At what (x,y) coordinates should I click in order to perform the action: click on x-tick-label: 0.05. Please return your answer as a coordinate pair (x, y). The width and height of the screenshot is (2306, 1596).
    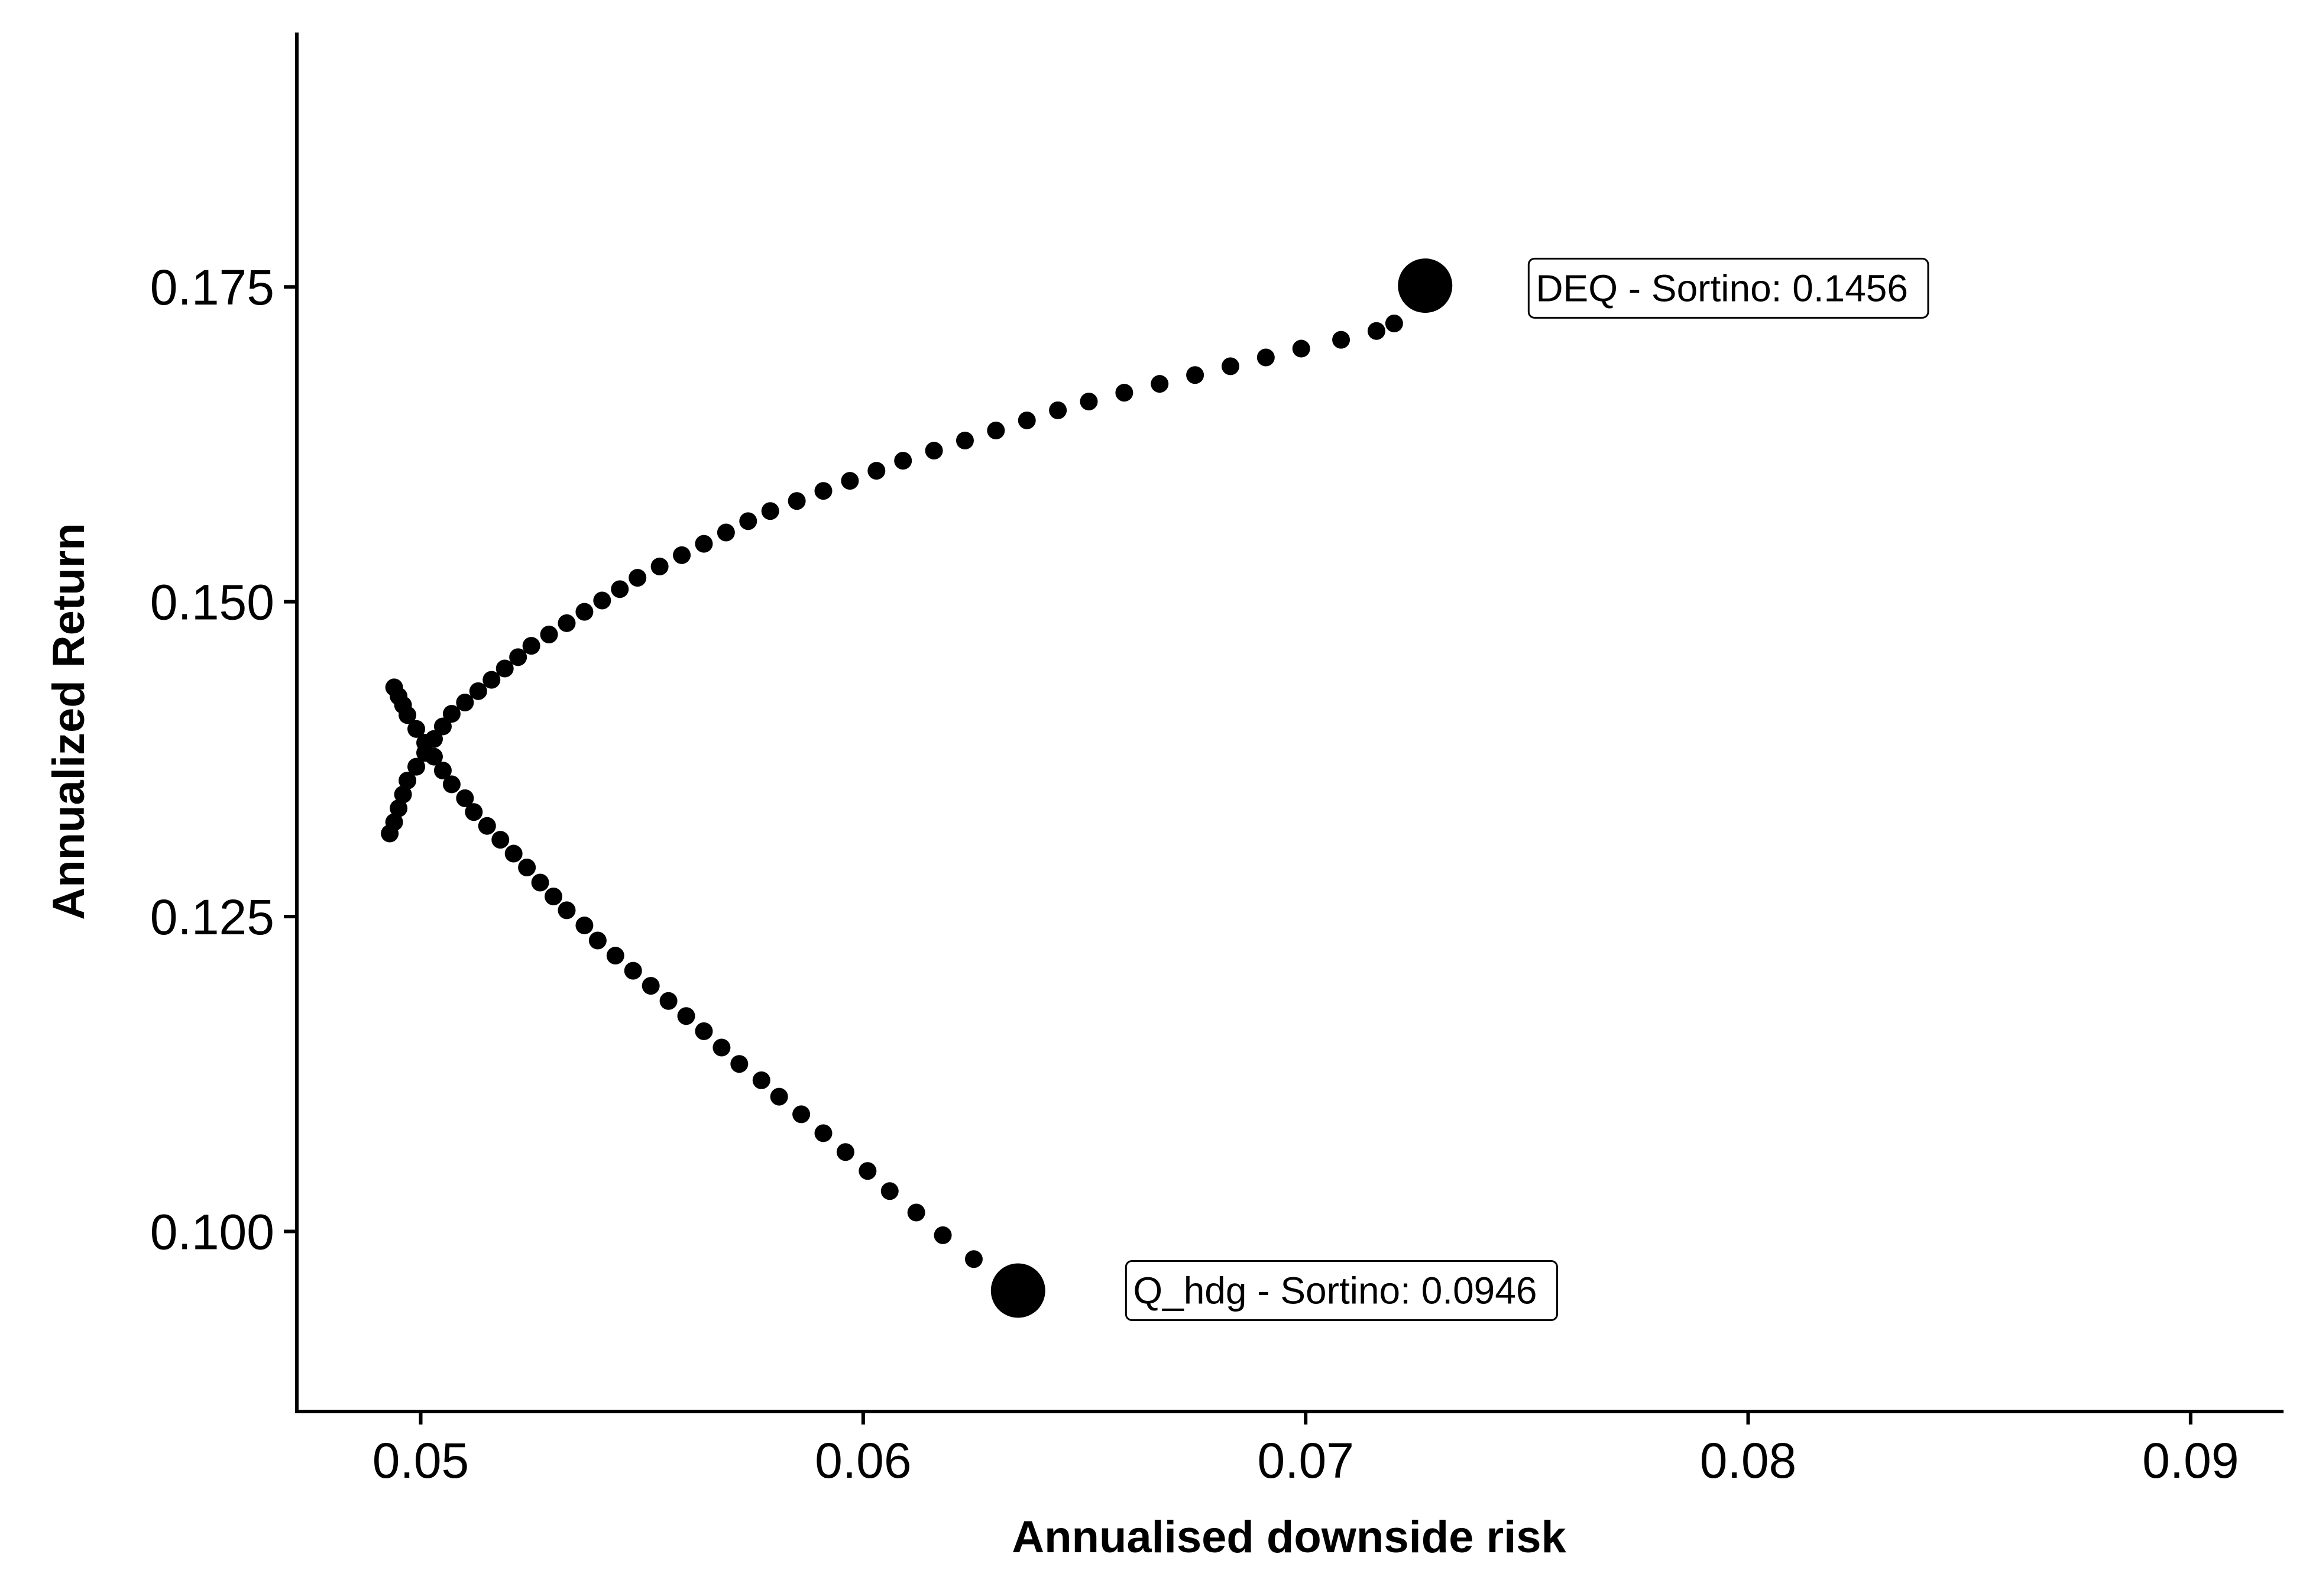
    Looking at the image, I should click on (421, 1460).